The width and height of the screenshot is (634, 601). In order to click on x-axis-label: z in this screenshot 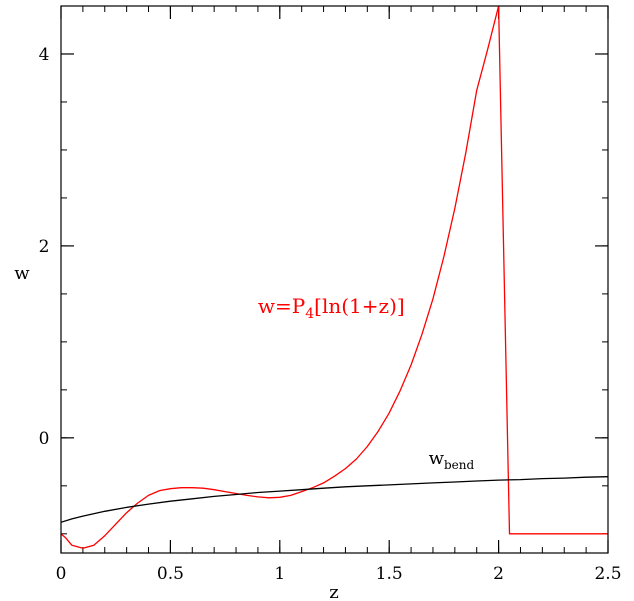, I will do `click(333, 591)`.